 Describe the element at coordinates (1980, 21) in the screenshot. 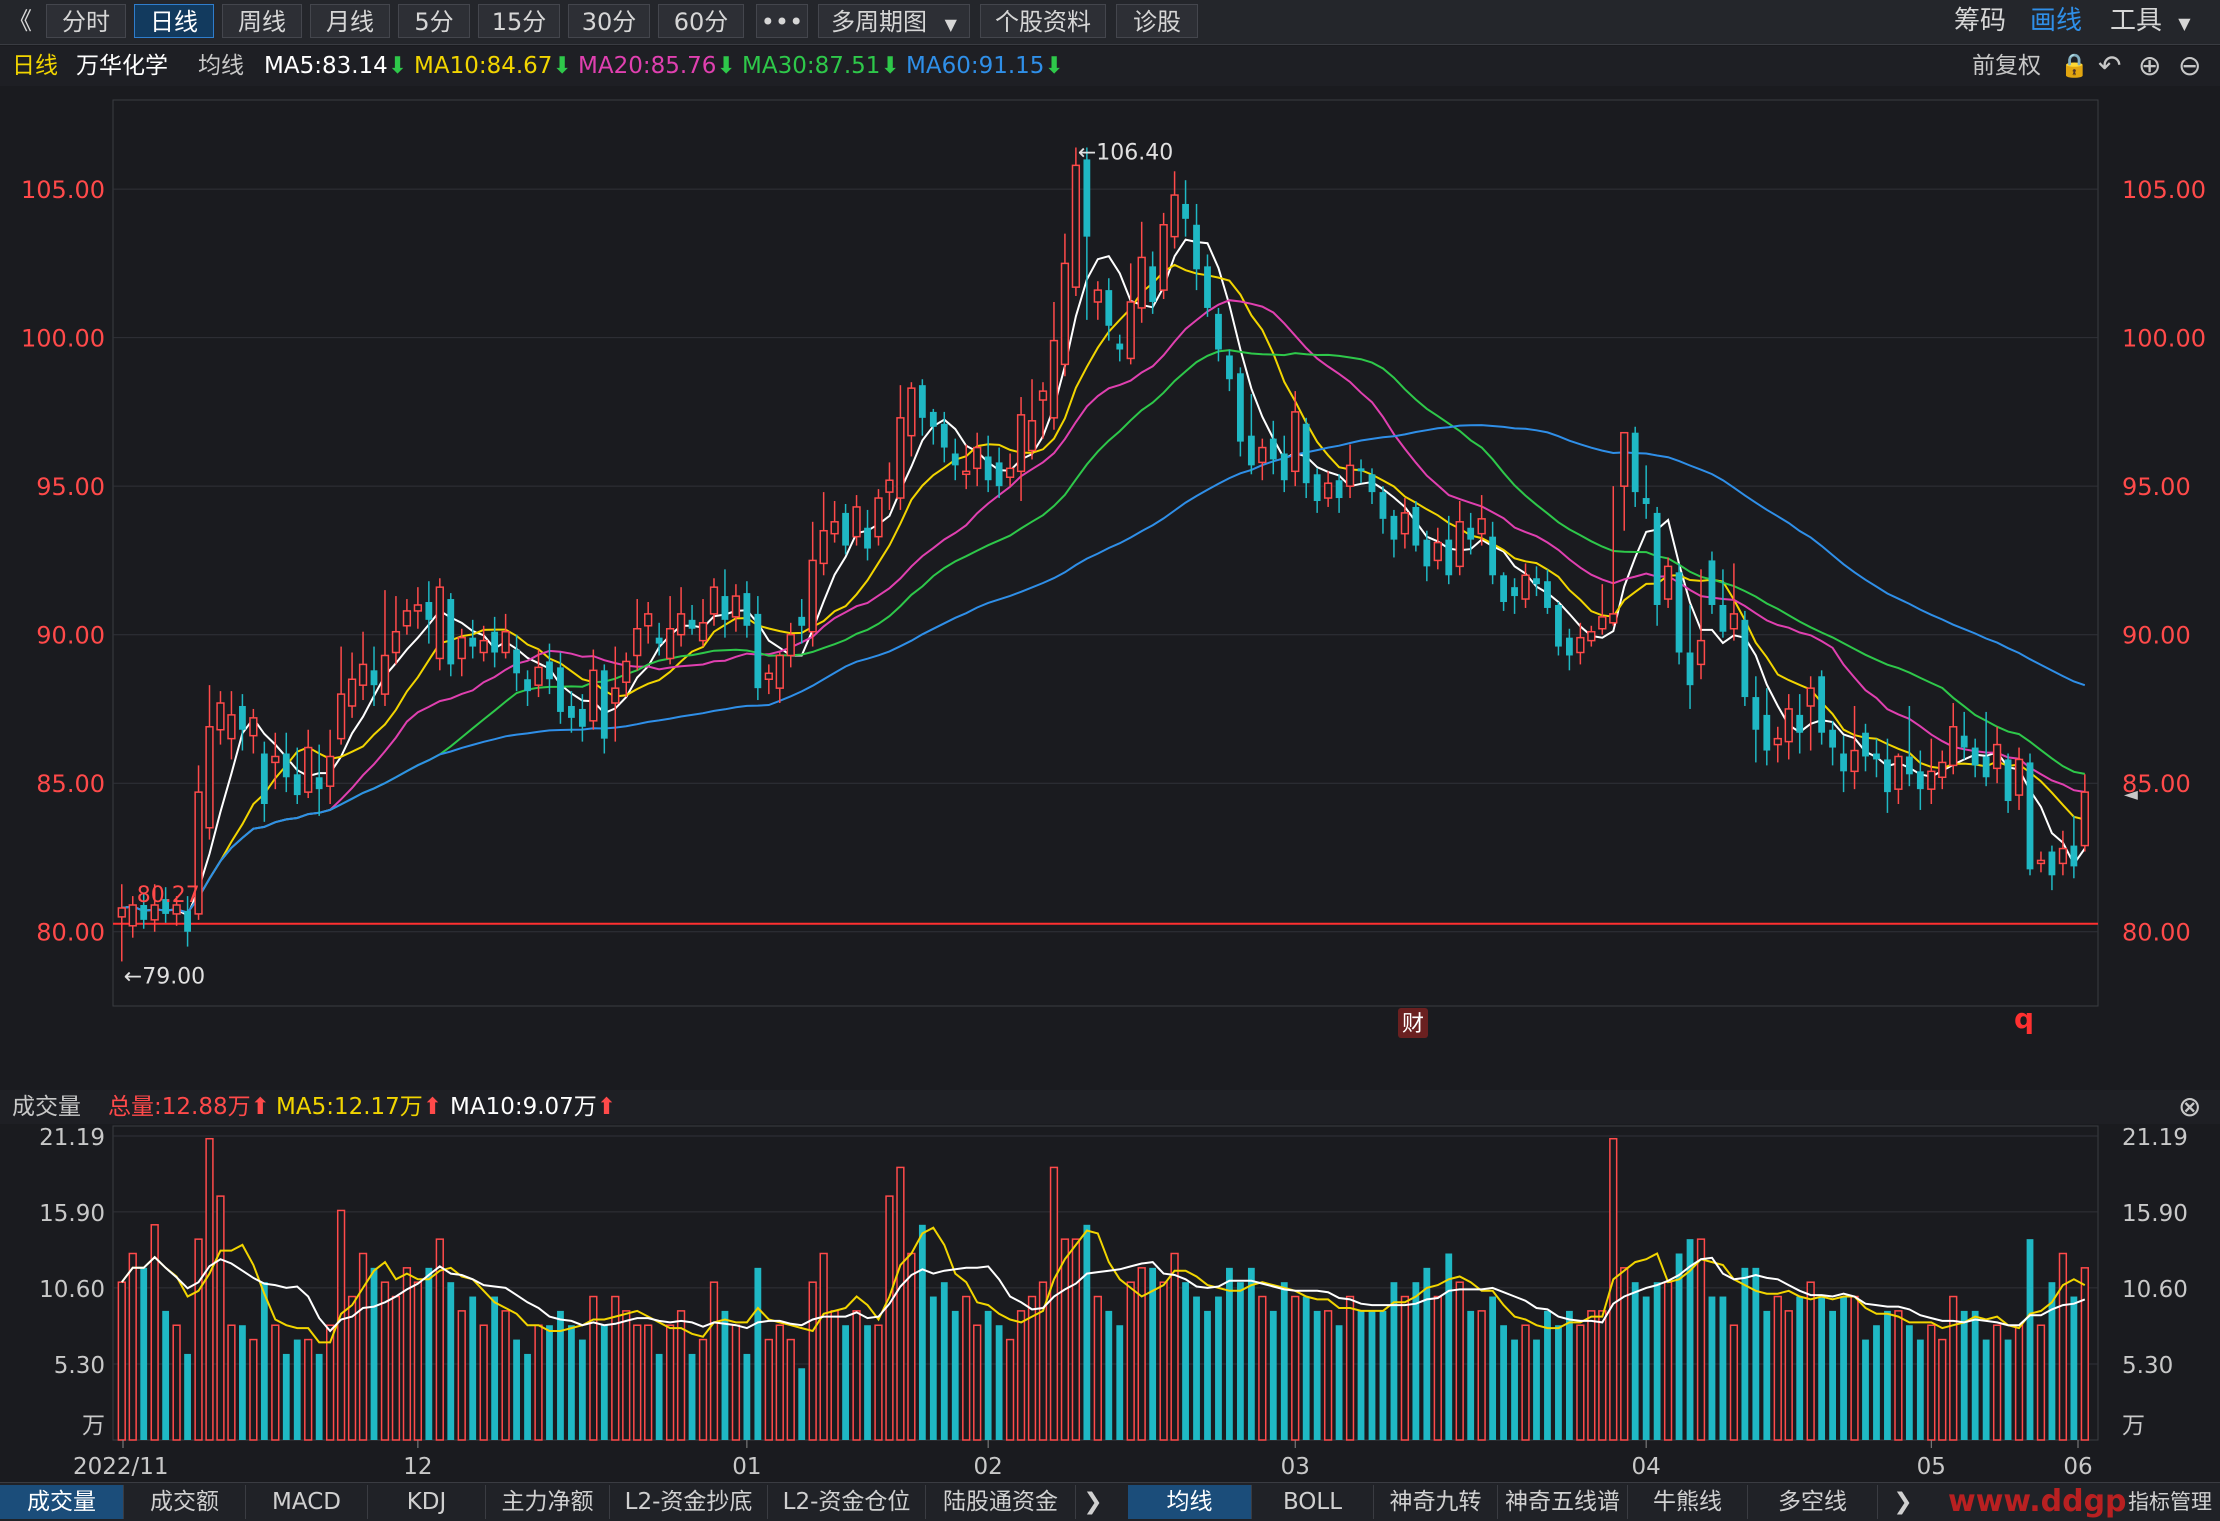

I see `chips-button: 筹码` at that location.